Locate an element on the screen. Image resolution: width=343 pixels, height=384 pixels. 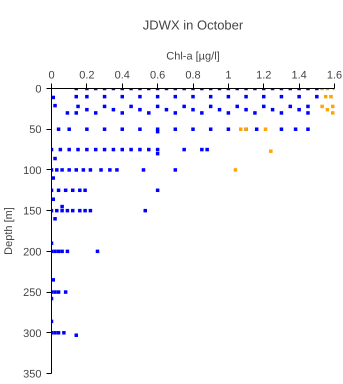
y-tick-label: 50 is located at coordinates (35, 130).